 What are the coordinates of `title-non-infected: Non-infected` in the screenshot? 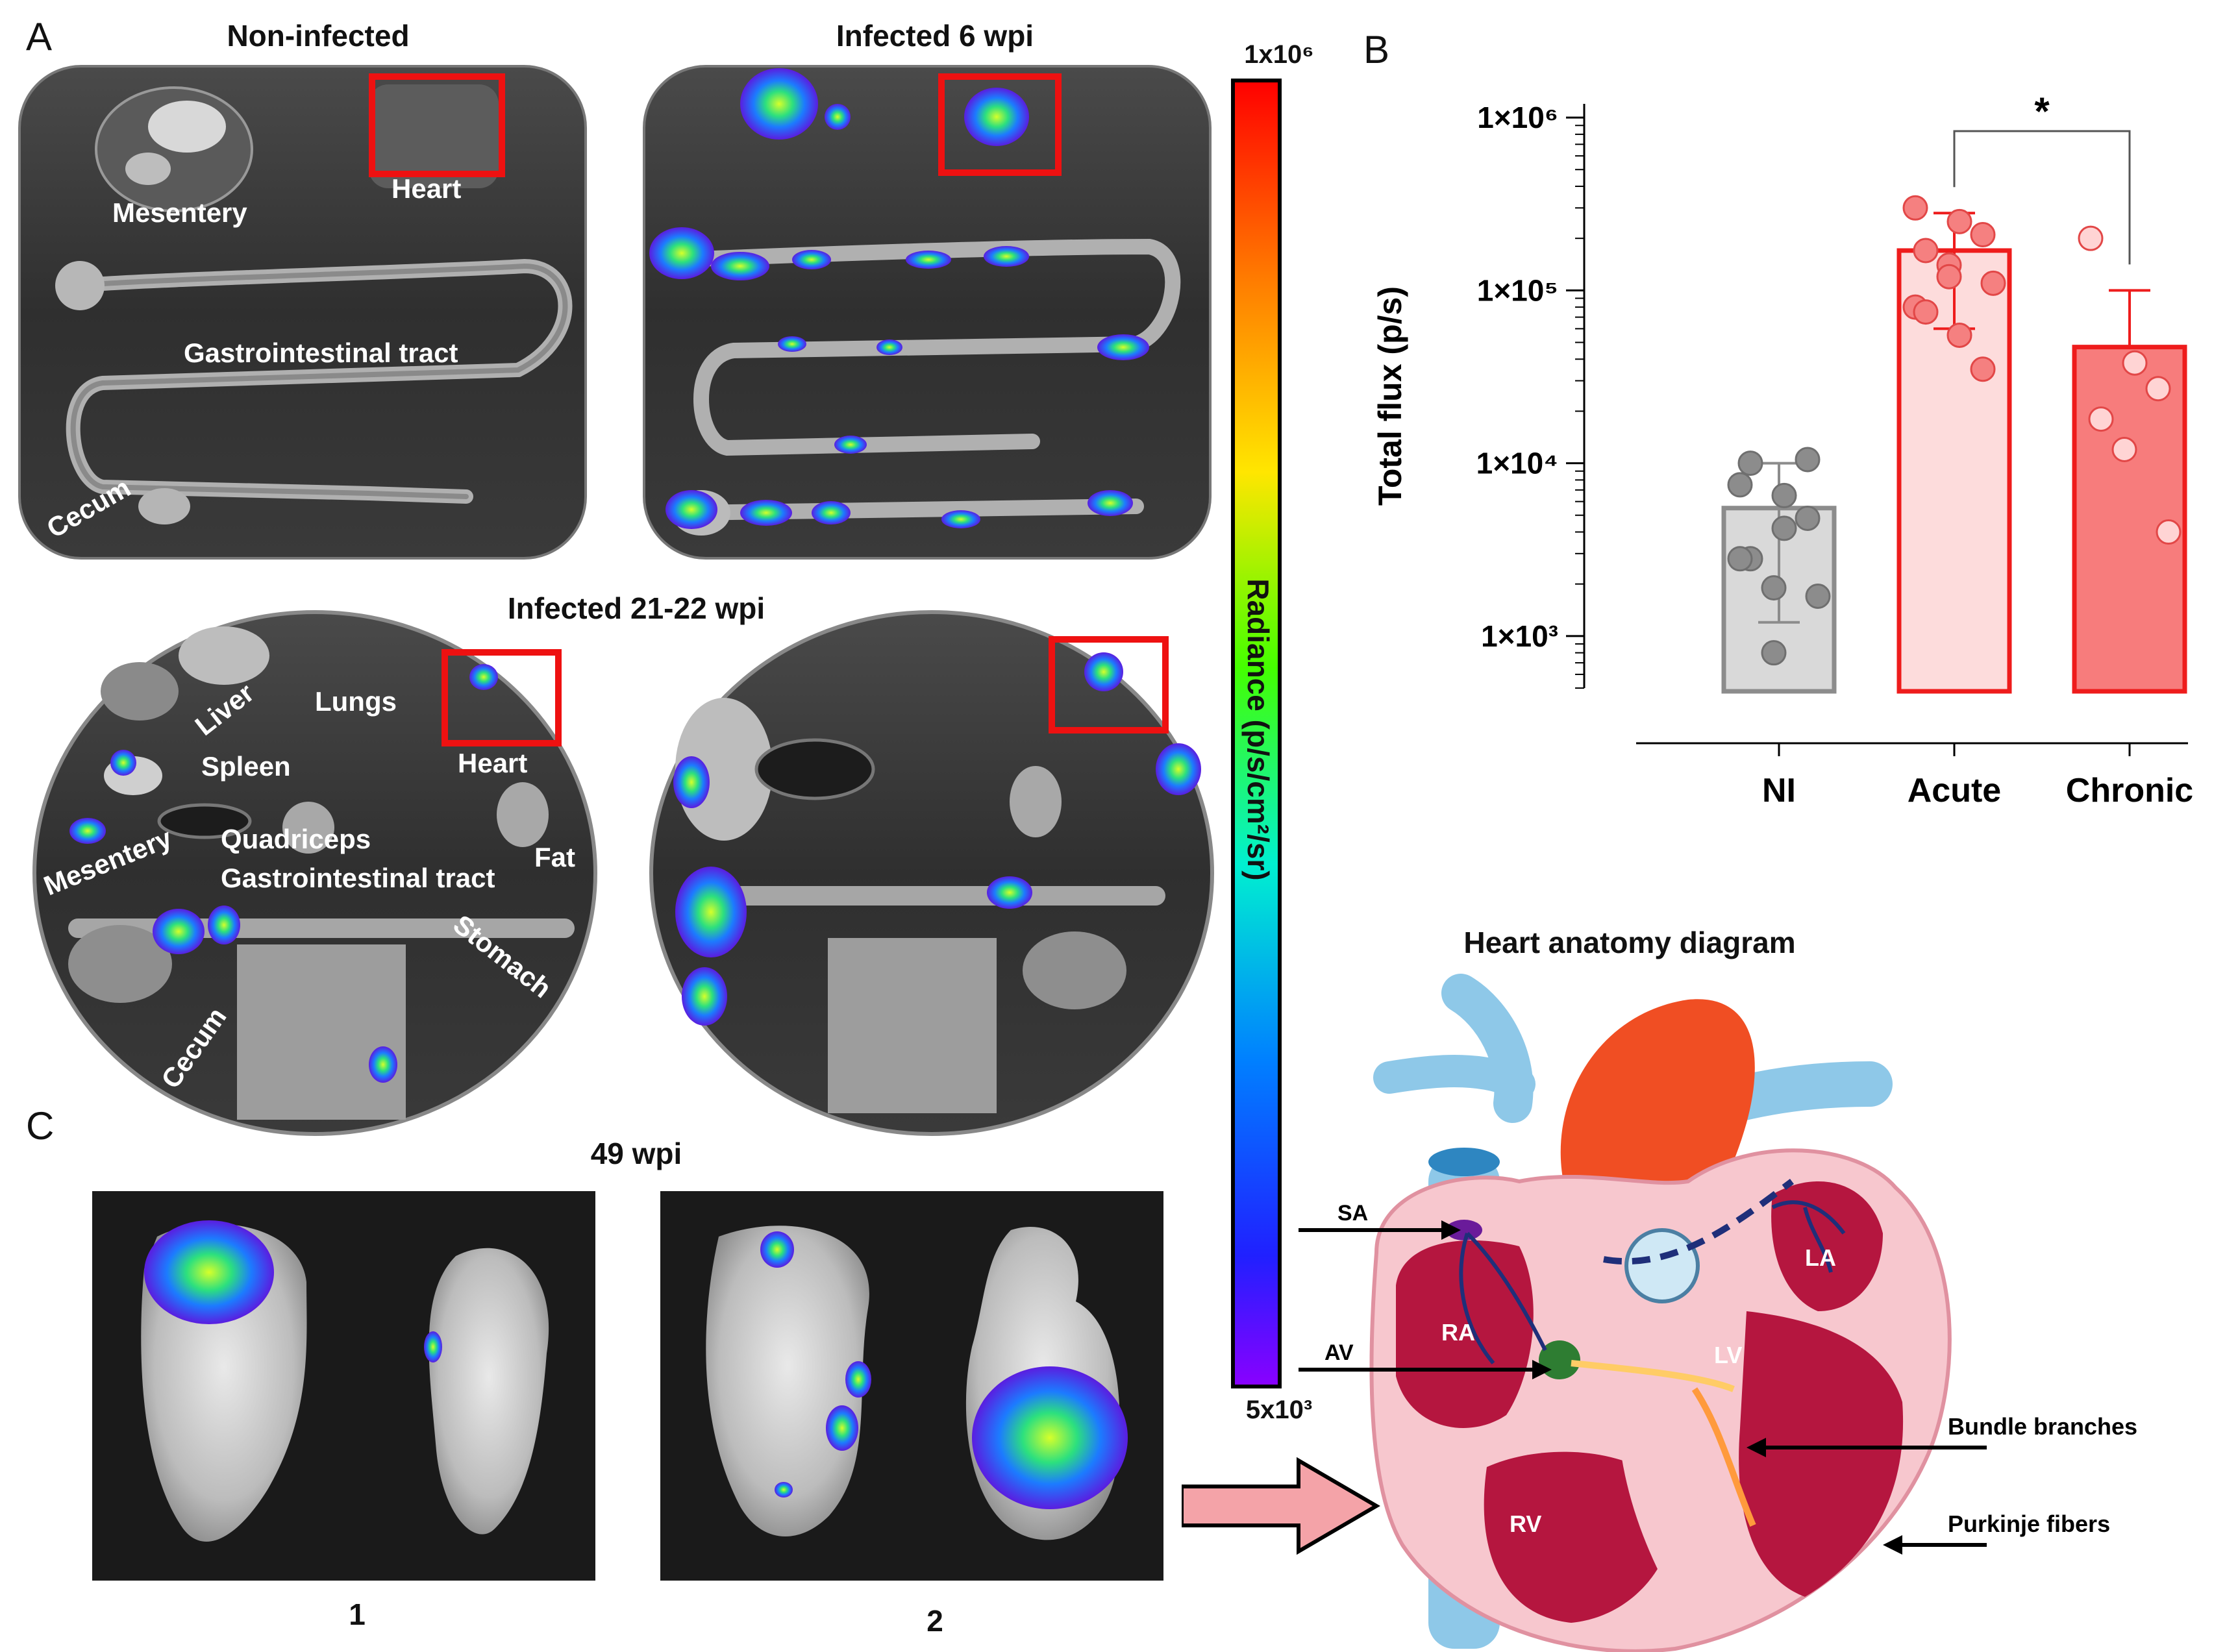 It's located at (318, 36).